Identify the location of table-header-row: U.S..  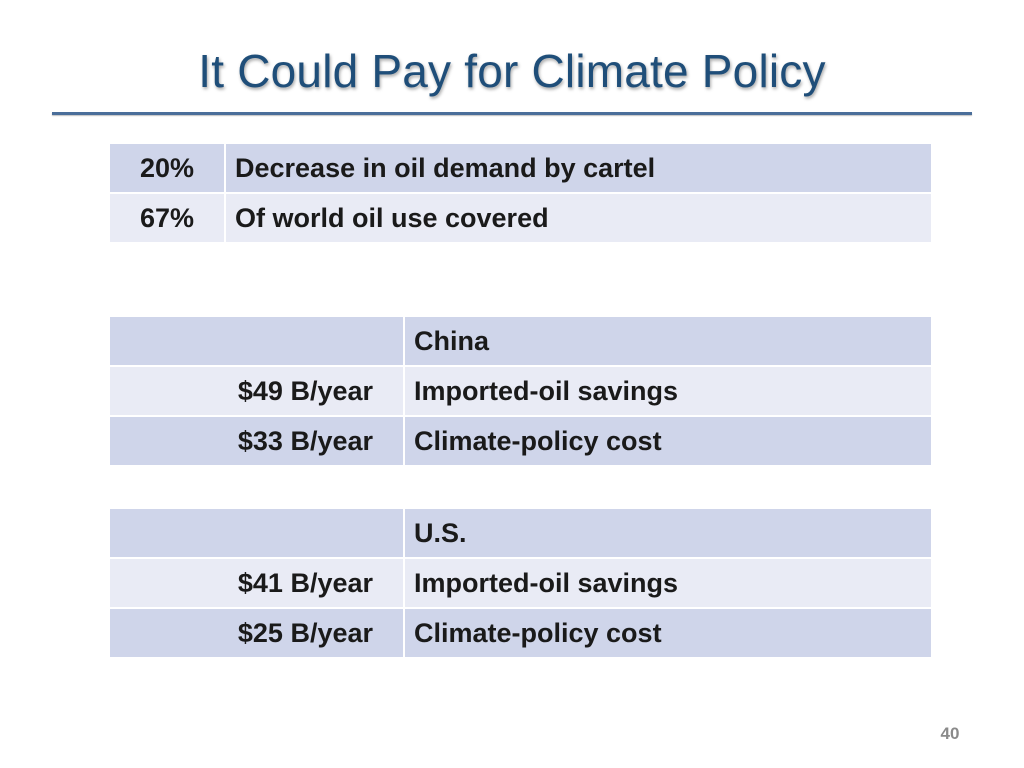
(520, 533).